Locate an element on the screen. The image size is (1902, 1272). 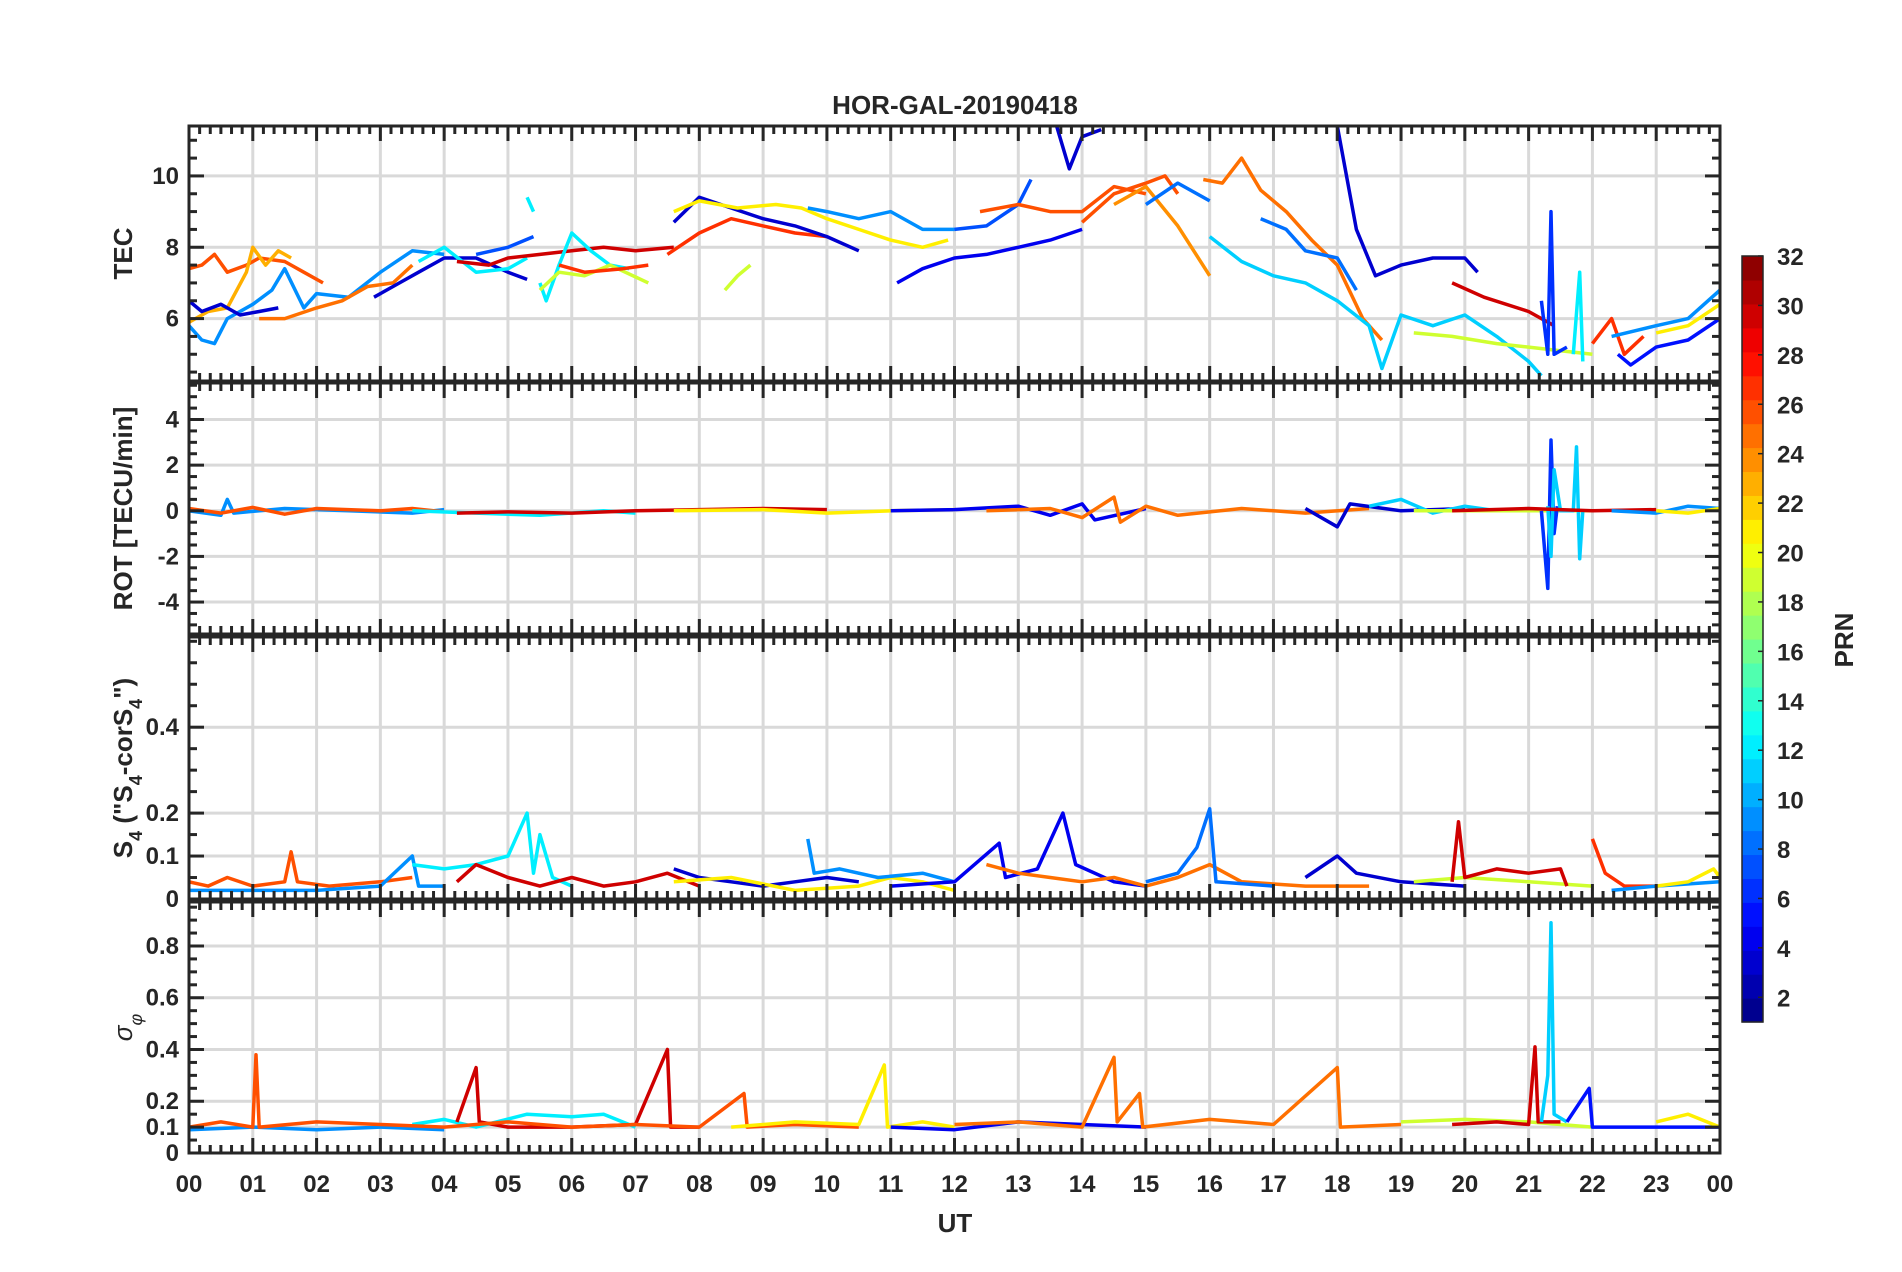
x-tick-label: 17 is located at coordinates (1273, 1184).